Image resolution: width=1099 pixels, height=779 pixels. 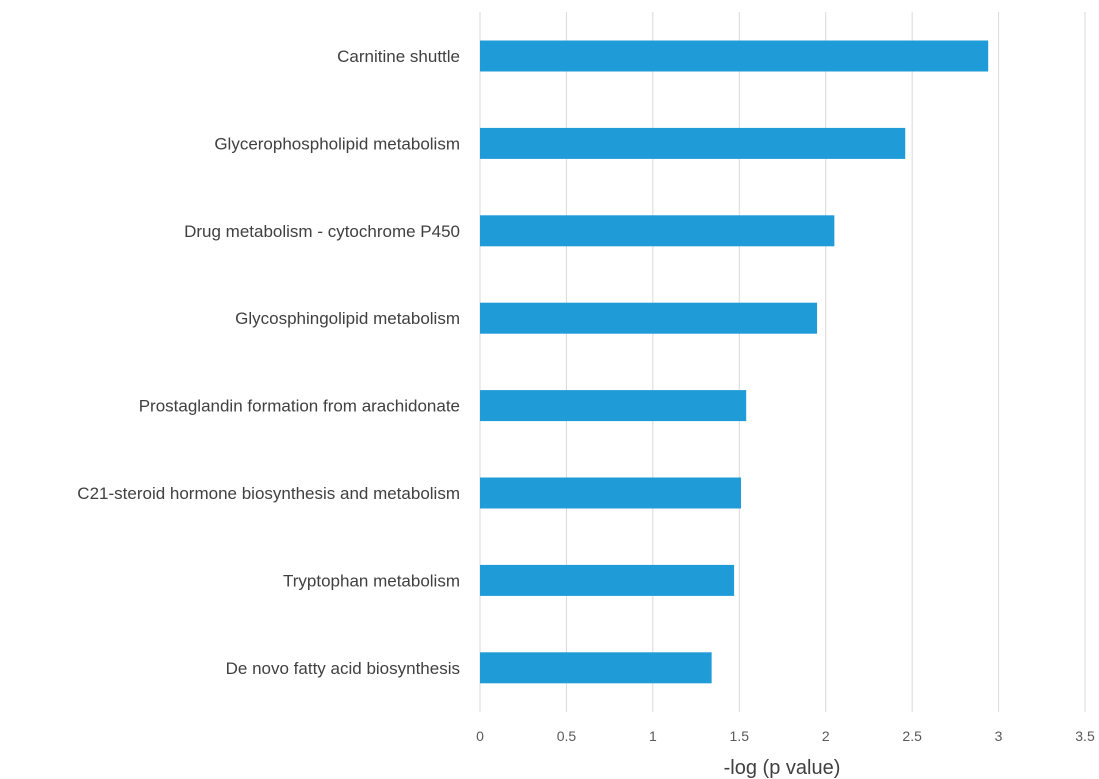 I want to click on x-tick-label: 1.5, so click(x=740, y=736).